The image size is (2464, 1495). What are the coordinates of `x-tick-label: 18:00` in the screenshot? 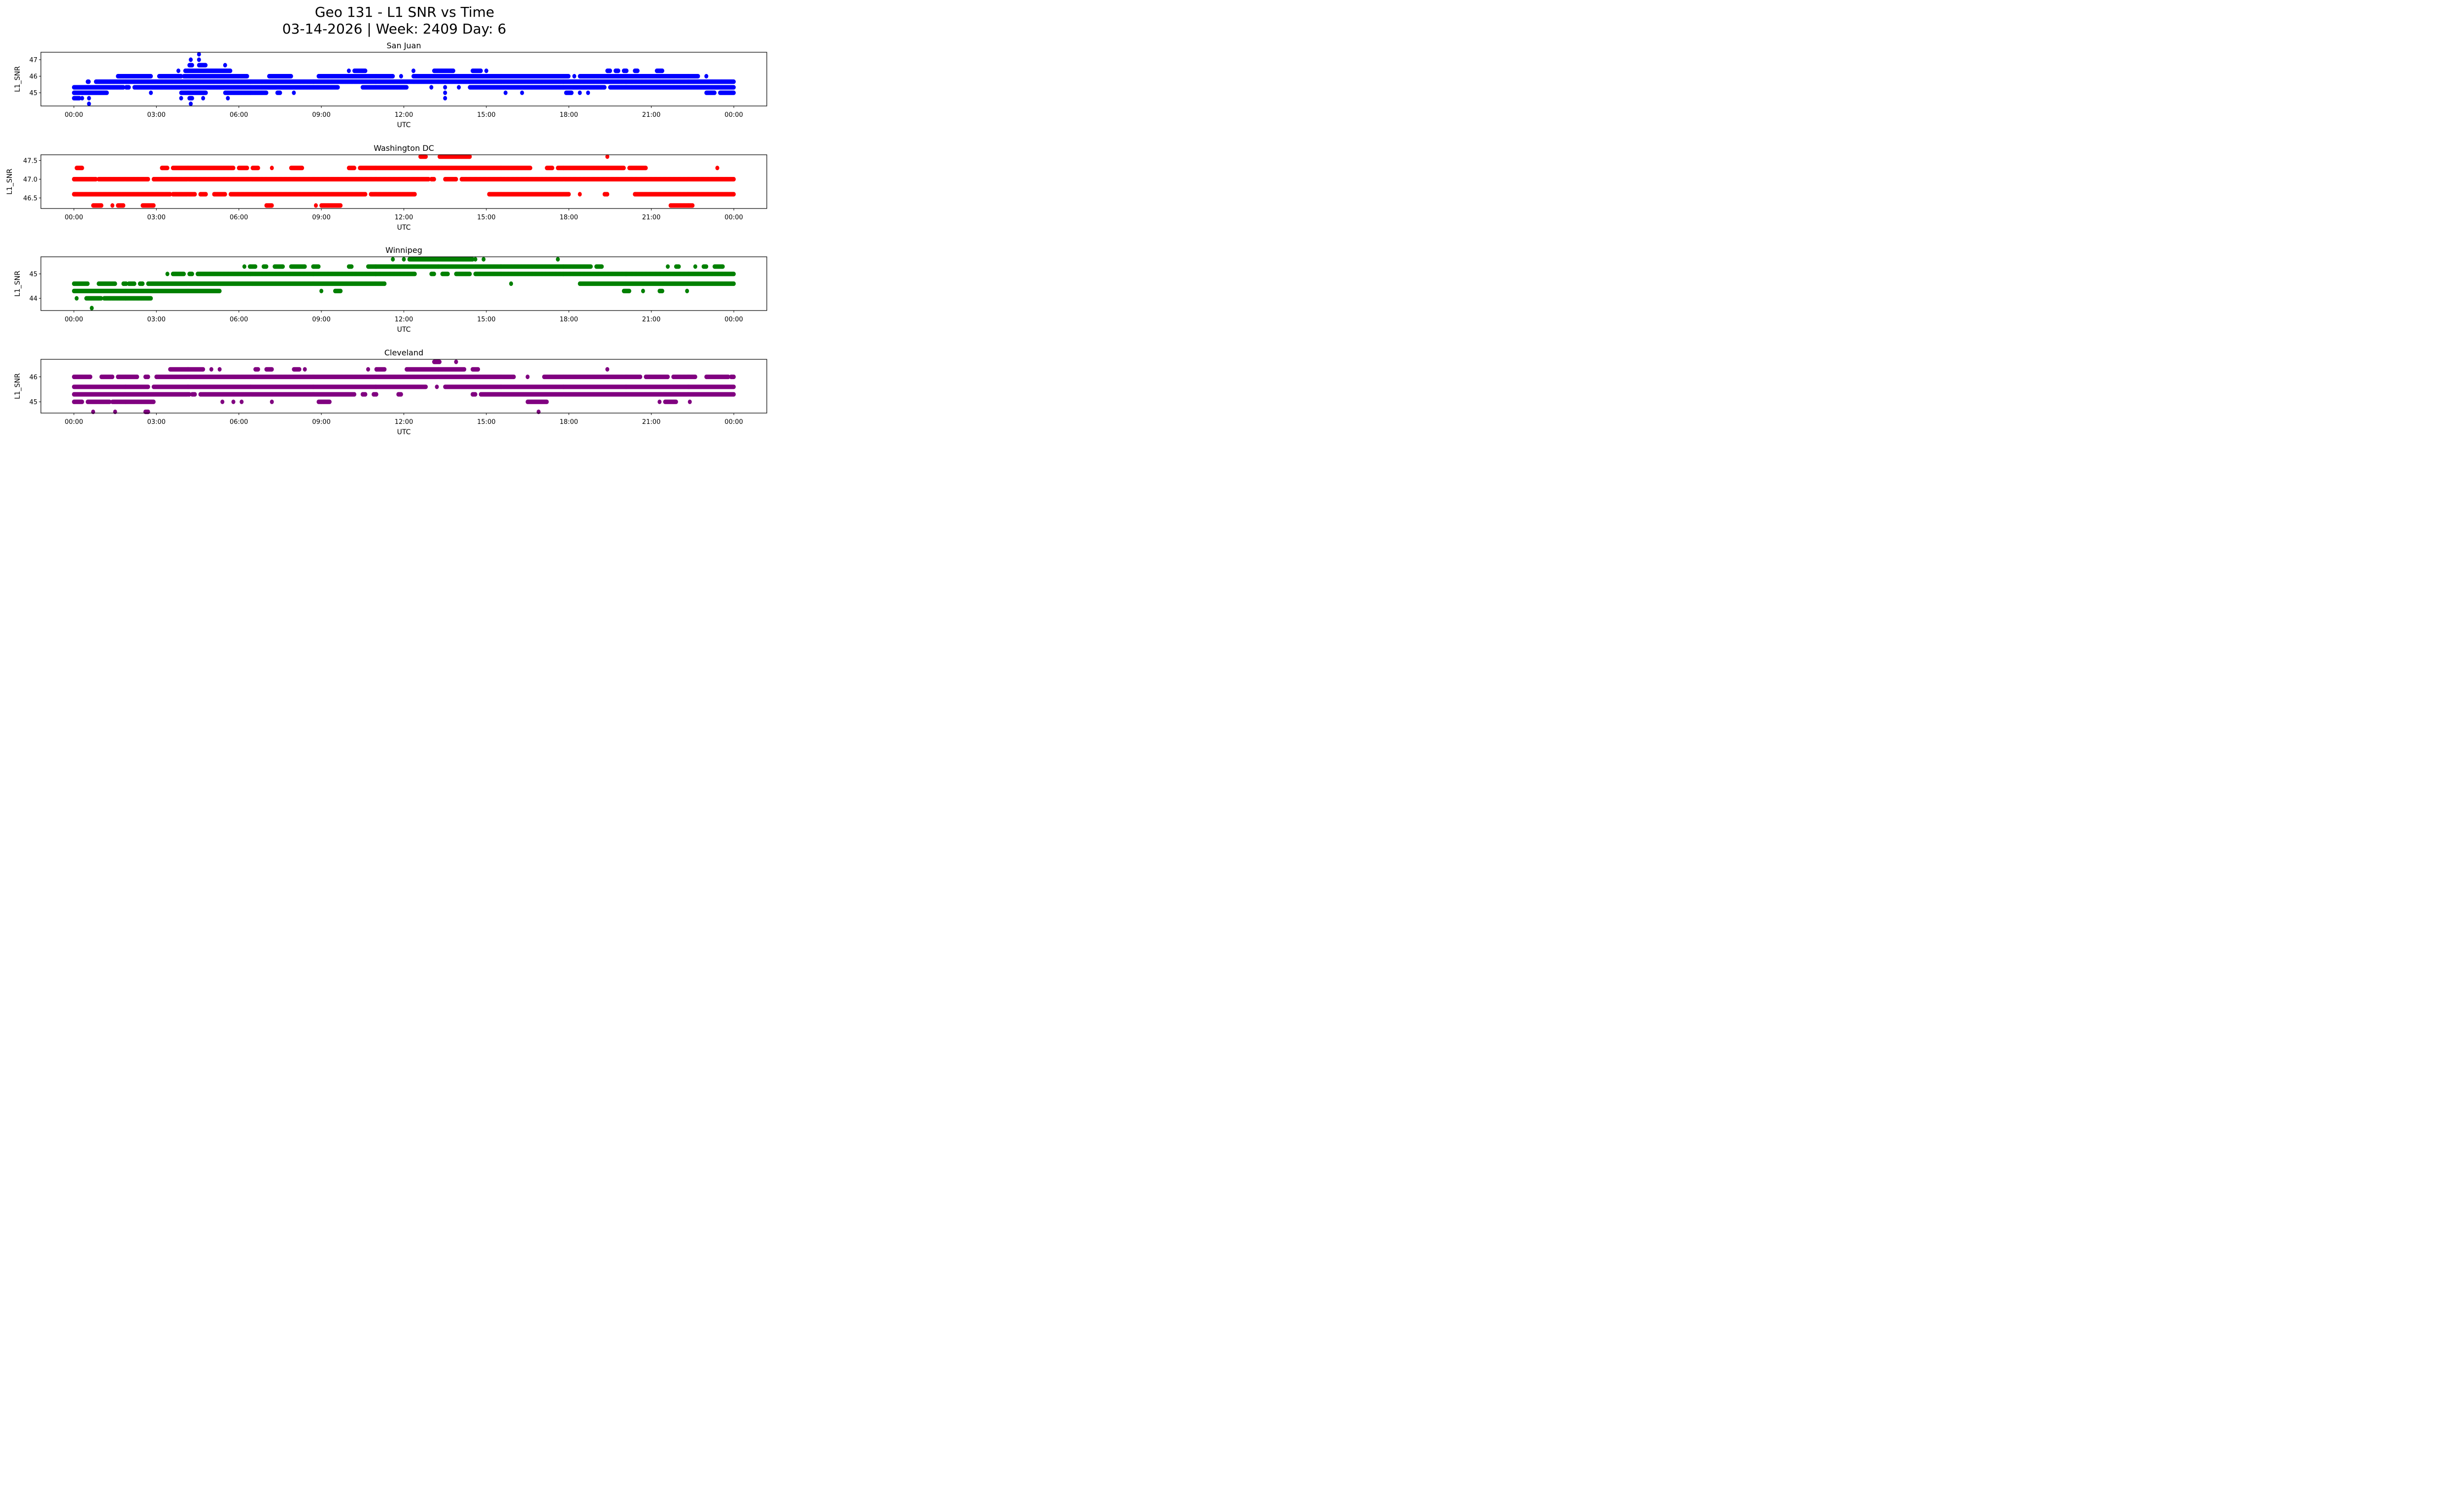 It's located at (569, 115).